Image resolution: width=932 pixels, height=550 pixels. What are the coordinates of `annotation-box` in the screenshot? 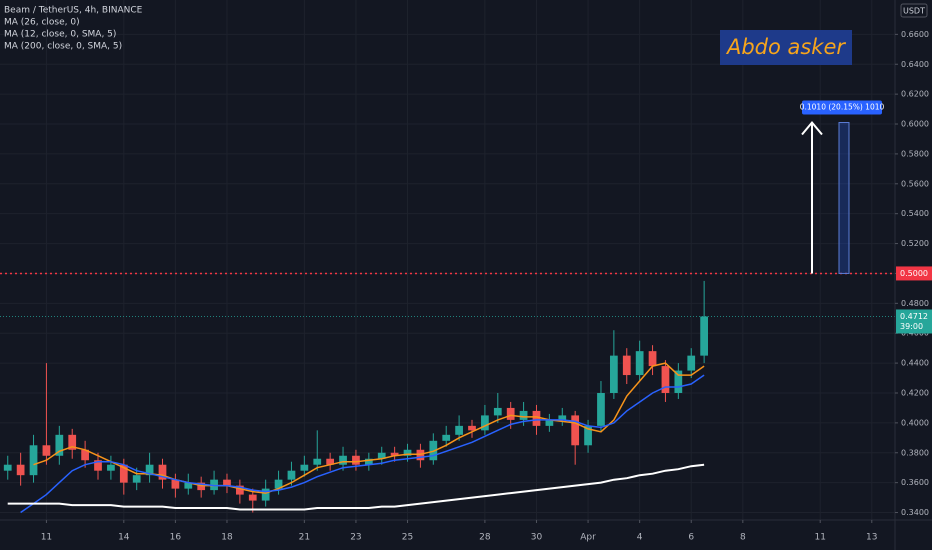 It's located at (786, 47).